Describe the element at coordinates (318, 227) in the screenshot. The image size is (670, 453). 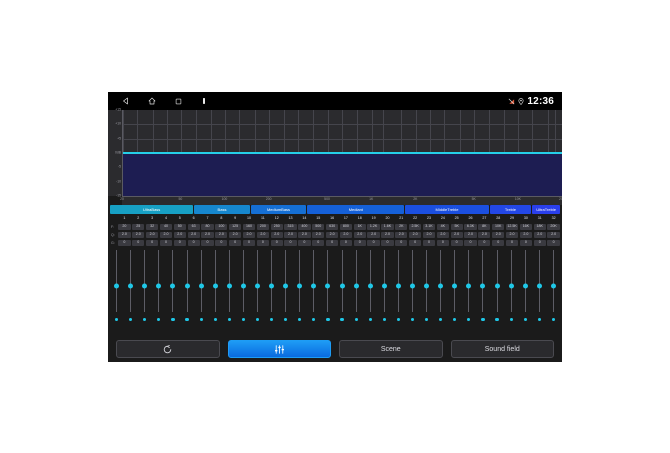
I see `table-cell-frequency: 500` at that location.